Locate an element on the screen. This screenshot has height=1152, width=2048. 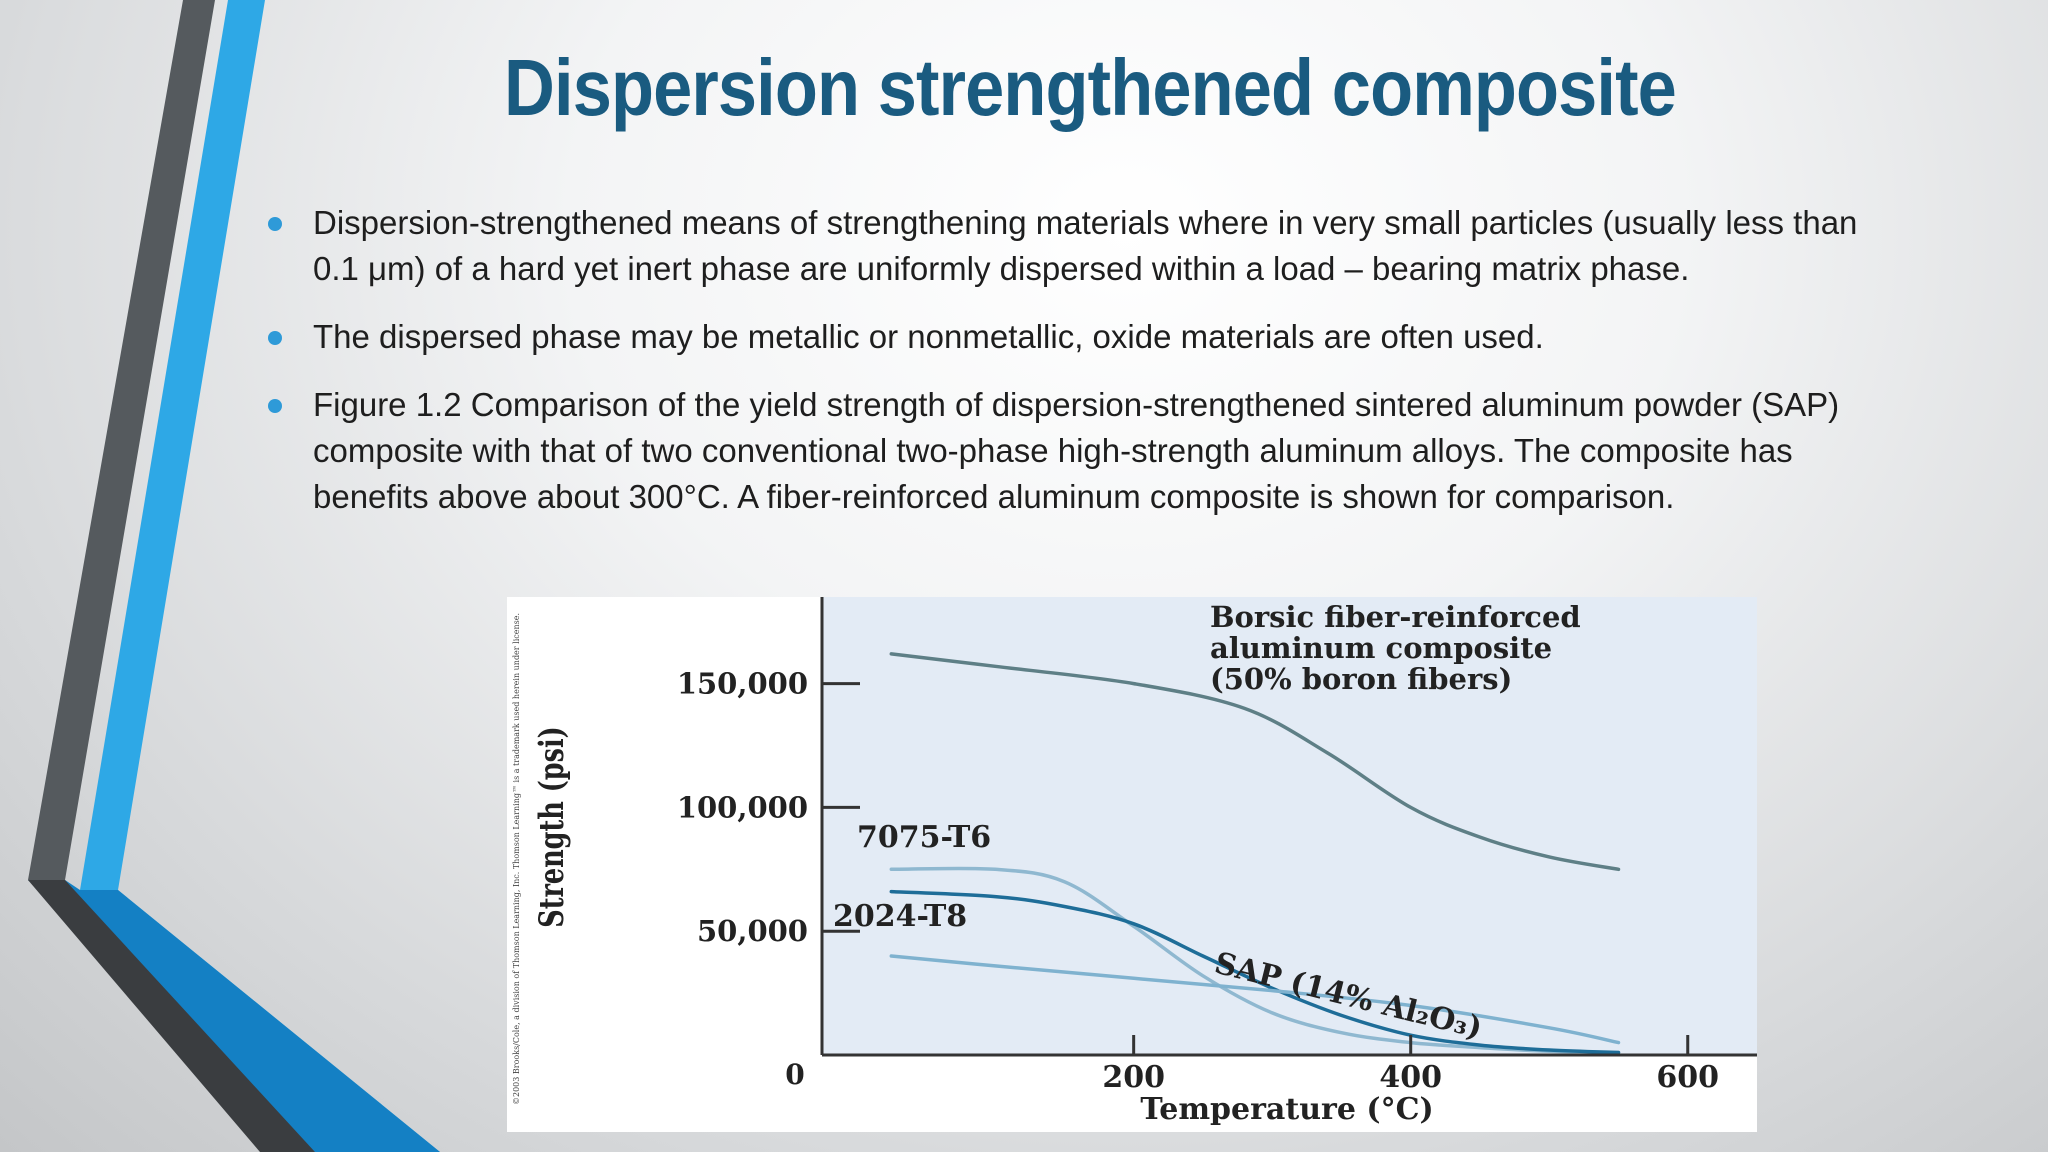
series-layer is located at coordinates (1255, 853).